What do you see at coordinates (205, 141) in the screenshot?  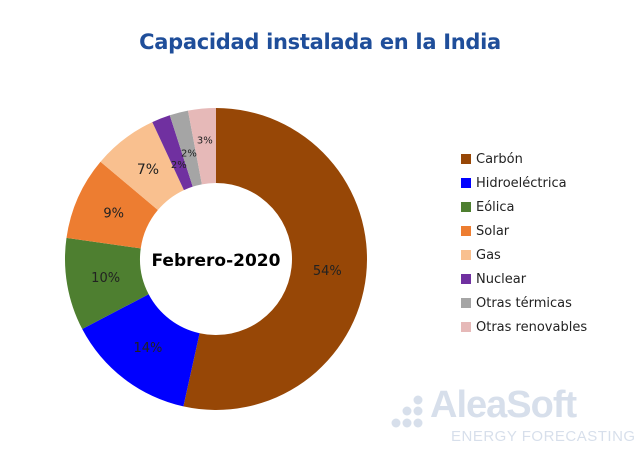 I see `slice-label: 3%` at bounding box center [205, 141].